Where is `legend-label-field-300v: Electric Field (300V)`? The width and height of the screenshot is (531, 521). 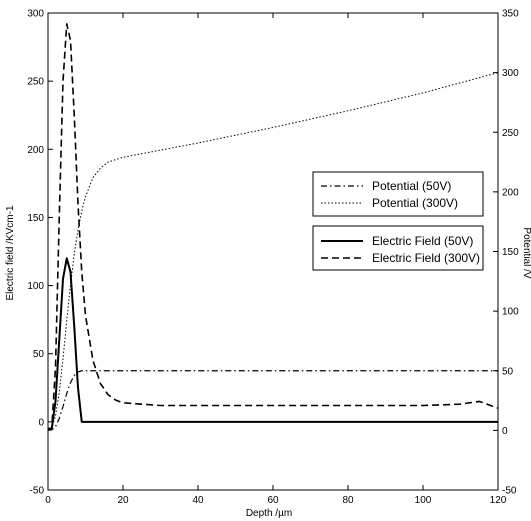
legend-label-field-300v: Electric Field (300V) is located at coordinates (426, 258).